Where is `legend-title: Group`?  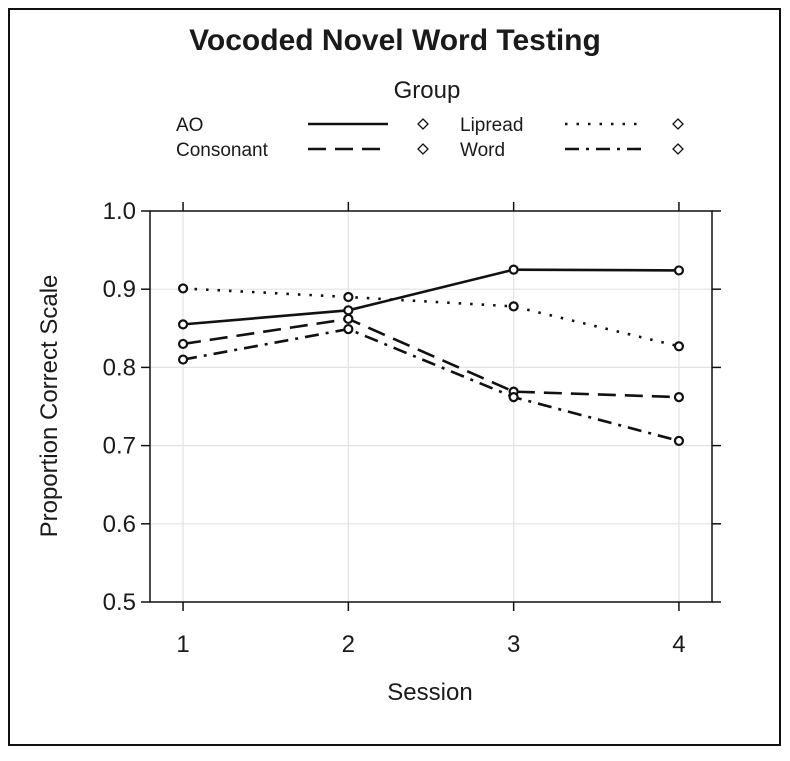
legend-title: Group is located at coordinates (427, 90).